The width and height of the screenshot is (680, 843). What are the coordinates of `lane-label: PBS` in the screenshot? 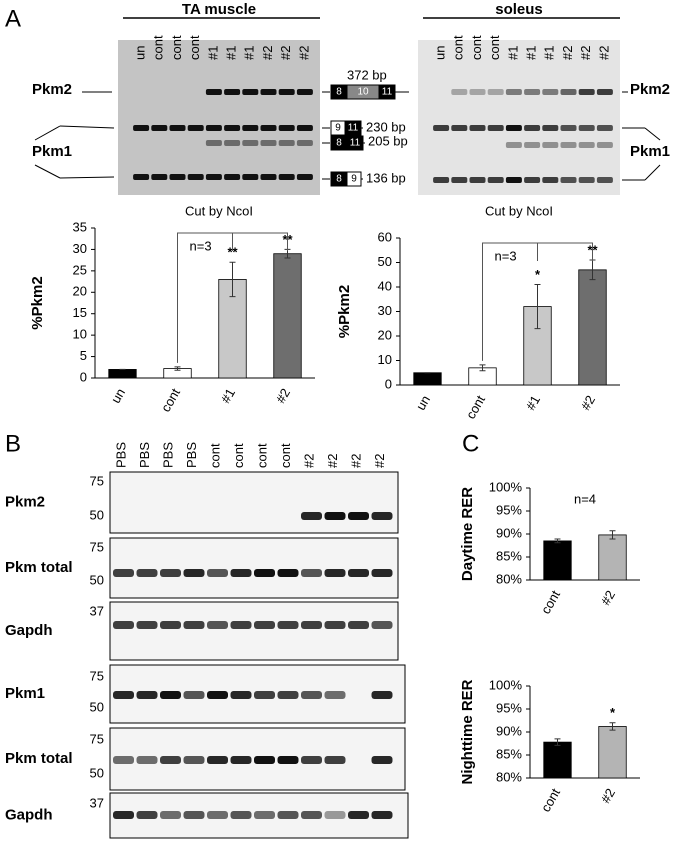 It's located at (120, 455).